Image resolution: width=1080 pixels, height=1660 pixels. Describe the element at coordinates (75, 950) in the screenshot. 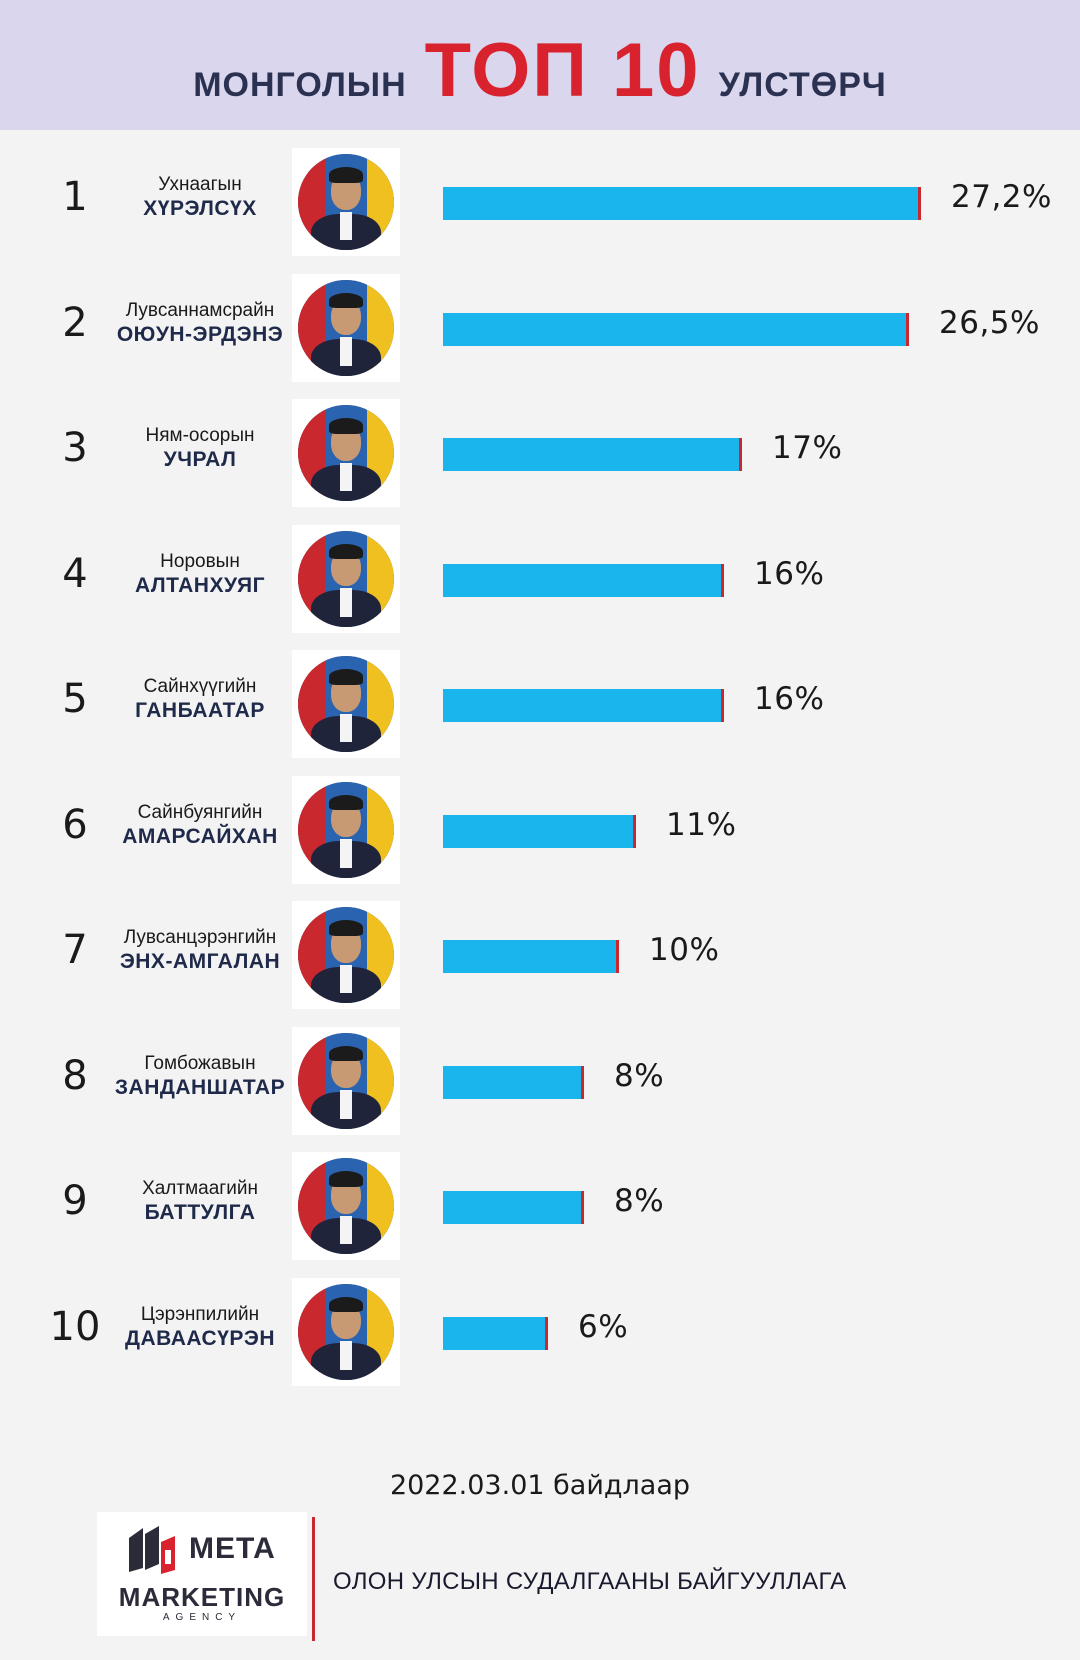

I see `rank-number: 7` at that location.